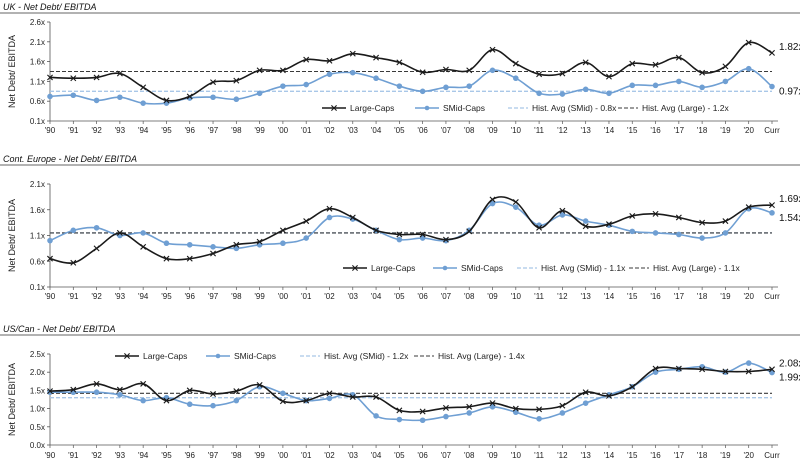 The width and height of the screenshot is (800, 473). Describe the element at coordinates (585, 455) in the screenshot. I see `x-tick-label: '13` at that location.